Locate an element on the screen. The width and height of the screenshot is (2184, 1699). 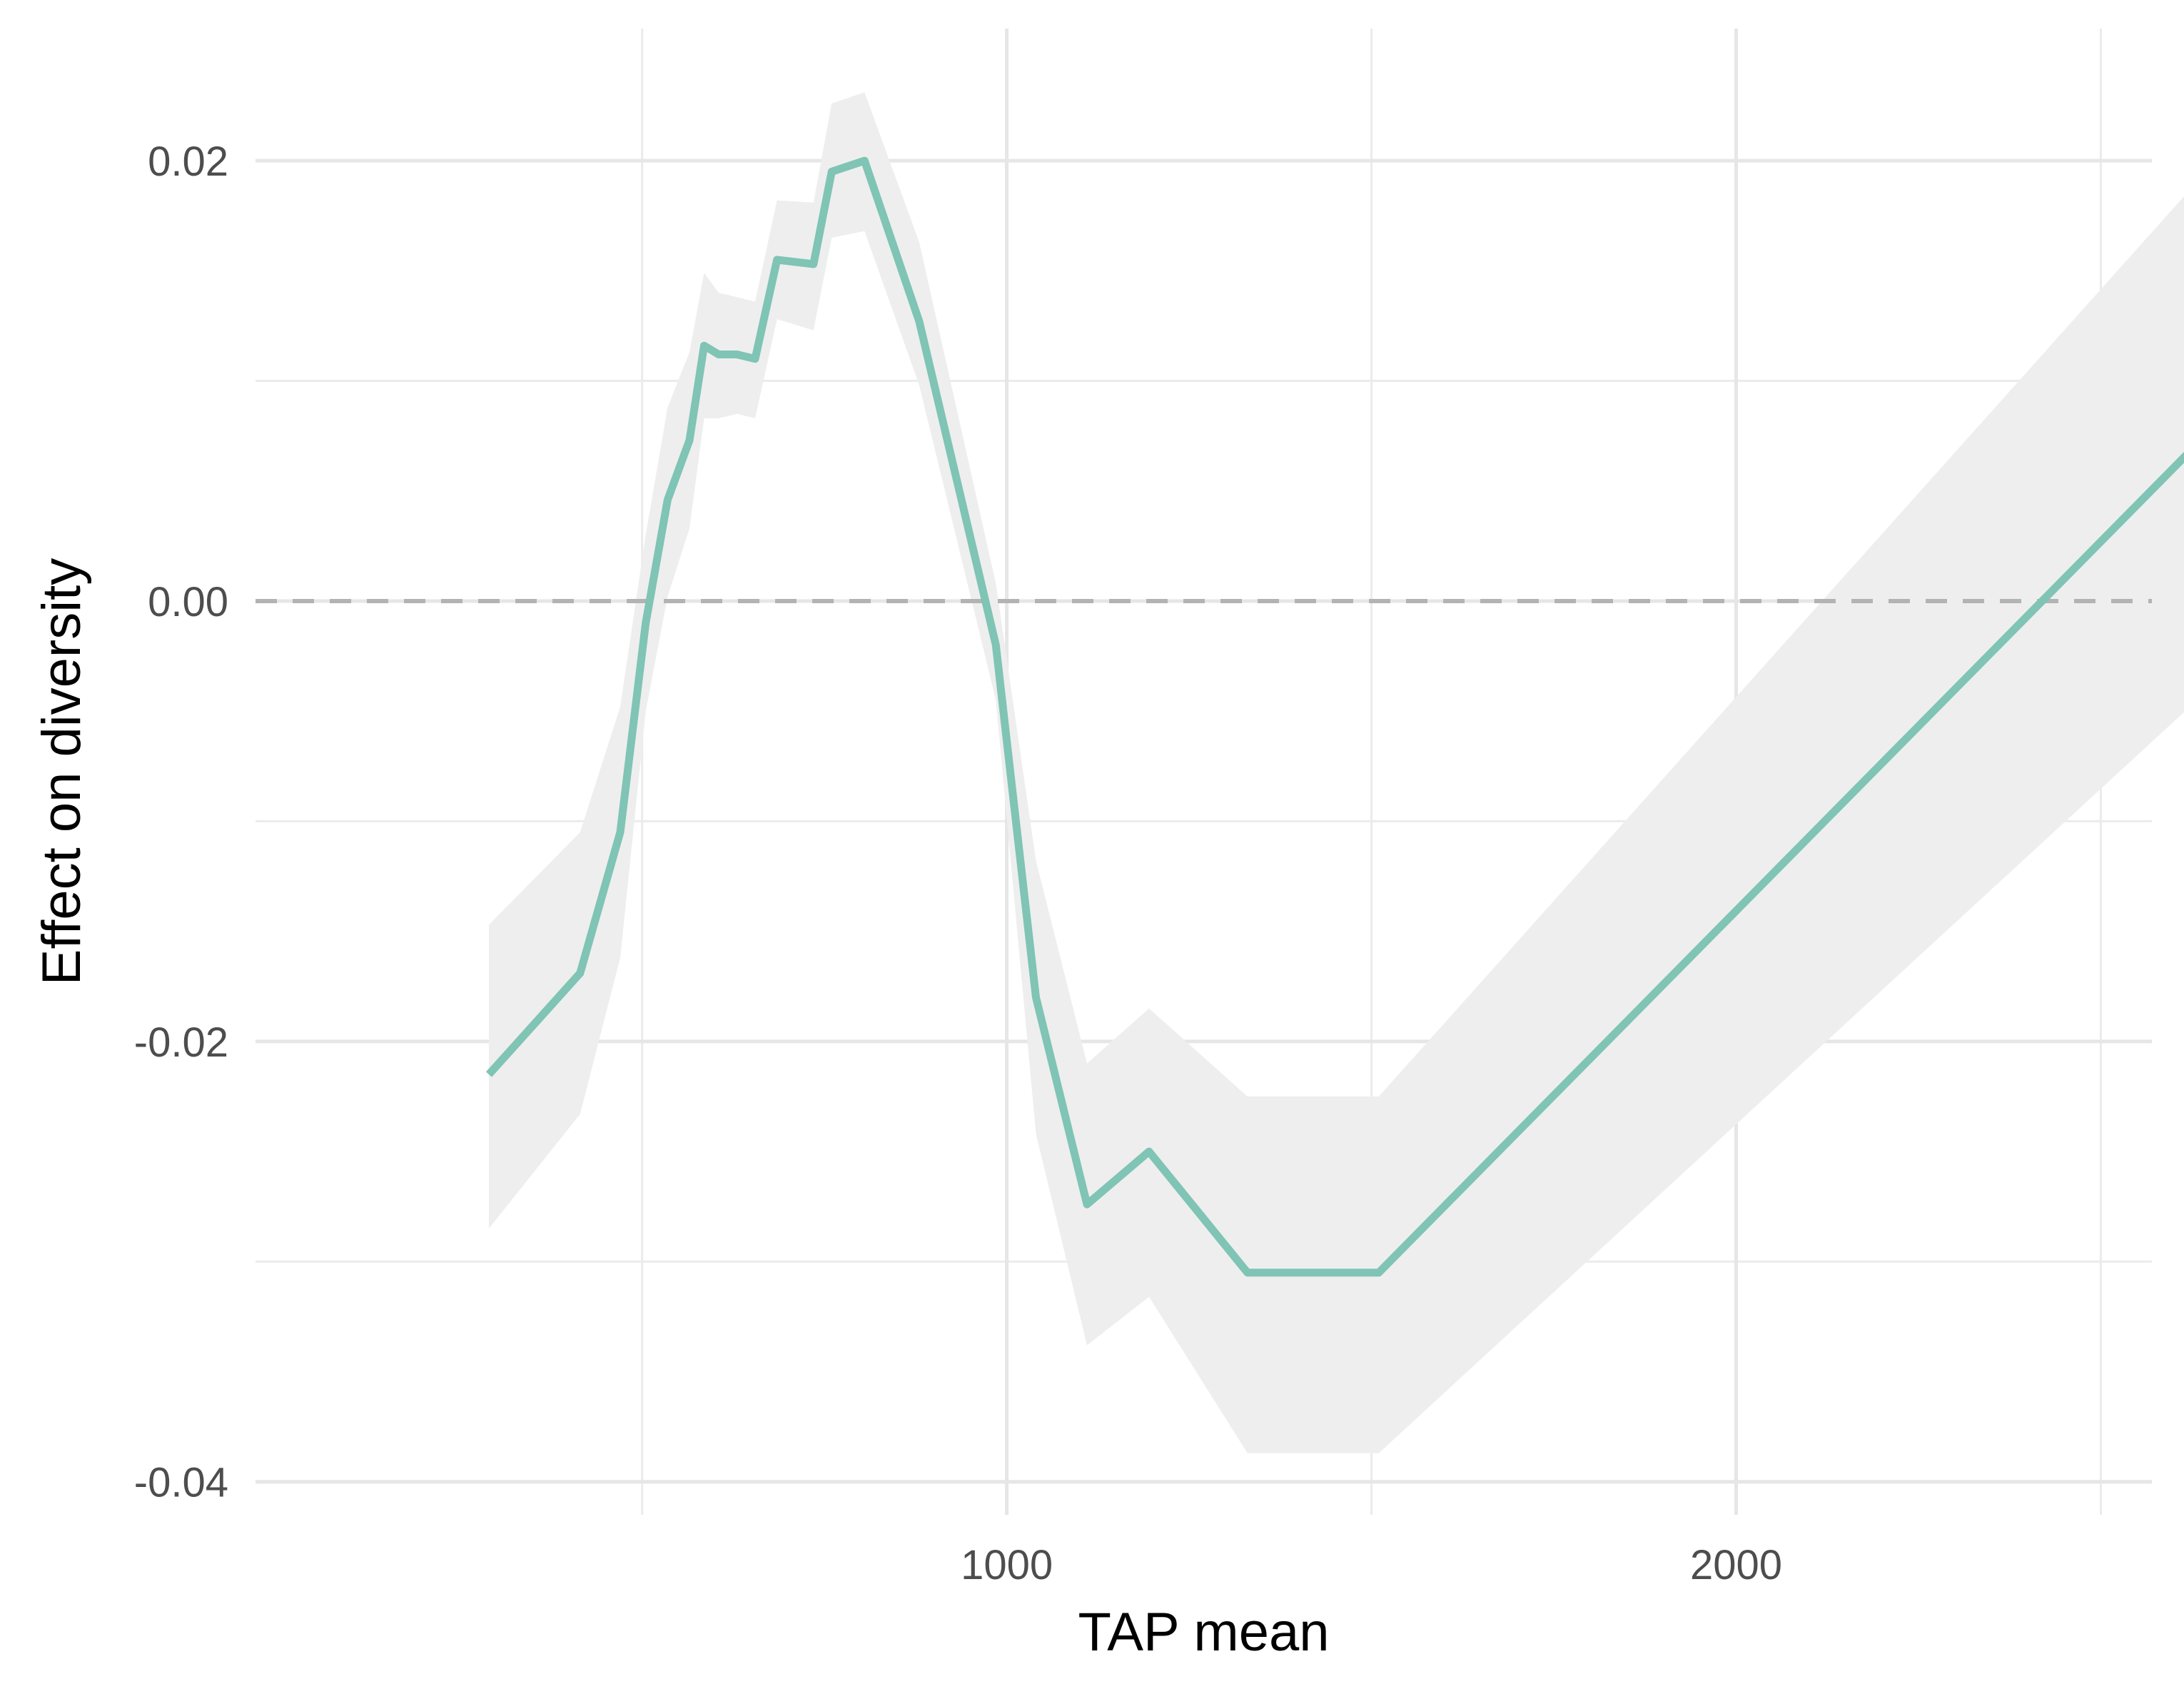
x-tick-label: 1000 is located at coordinates (1007, 1565).